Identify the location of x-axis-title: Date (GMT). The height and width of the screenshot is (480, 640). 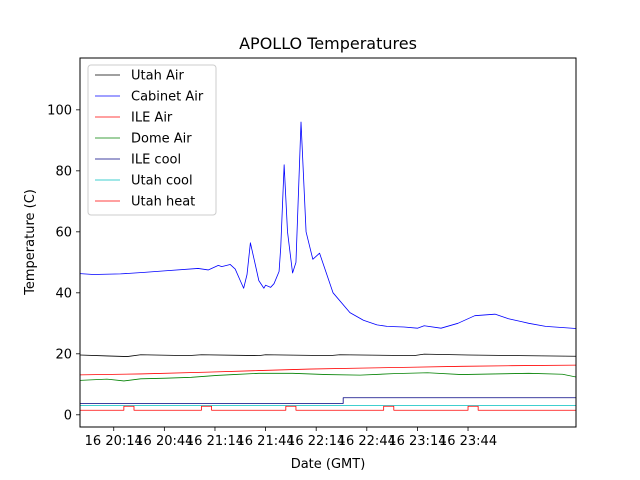
(328, 464).